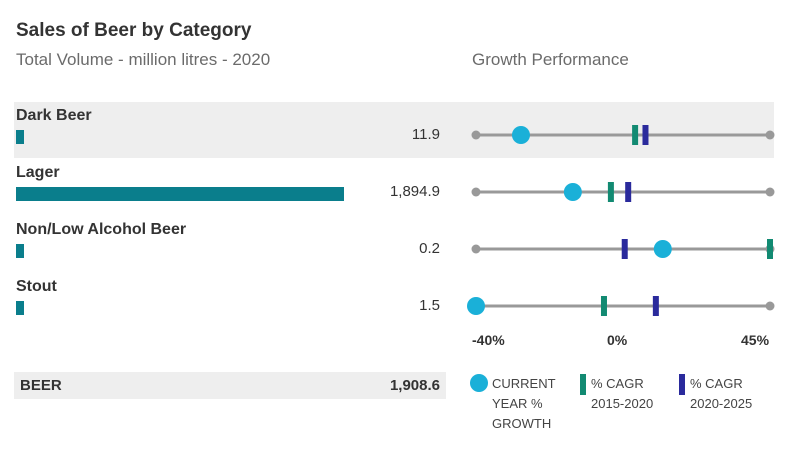 The height and width of the screenshot is (466, 788). I want to click on category-label-lager: Lager, so click(38, 172).